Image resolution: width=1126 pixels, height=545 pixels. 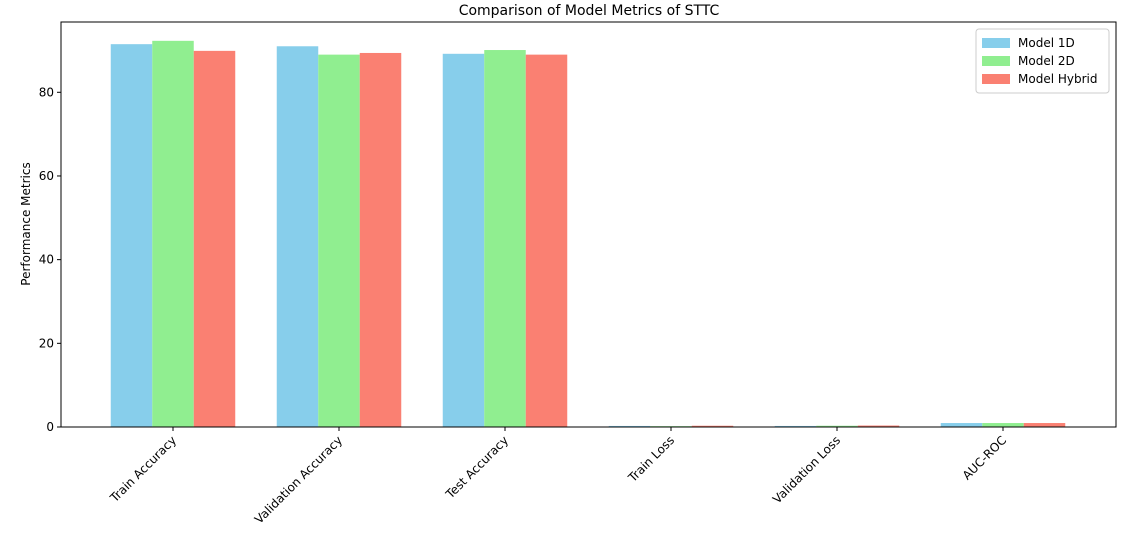 I want to click on y-tick-label-2: 40, so click(x=46, y=260).